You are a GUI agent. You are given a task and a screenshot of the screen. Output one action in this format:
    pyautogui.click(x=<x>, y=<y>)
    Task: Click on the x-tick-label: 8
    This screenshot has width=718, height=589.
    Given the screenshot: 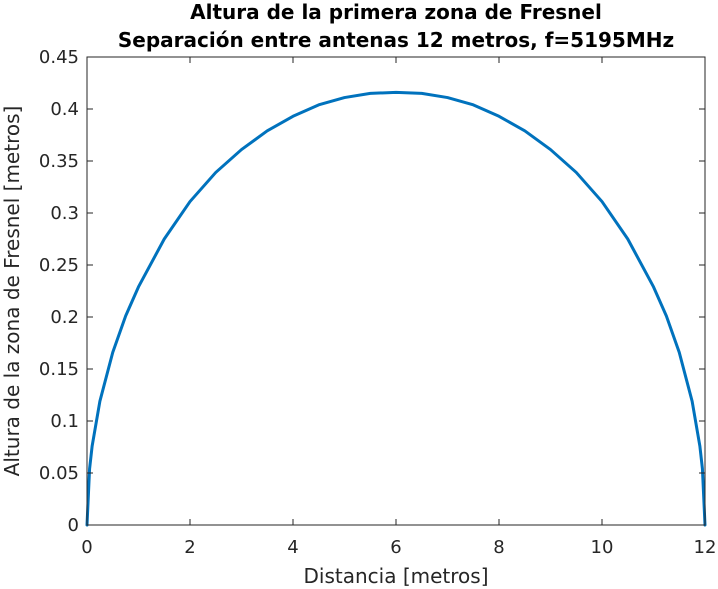 What is the action you would take?
    pyautogui.click(x=498, y=547)
    